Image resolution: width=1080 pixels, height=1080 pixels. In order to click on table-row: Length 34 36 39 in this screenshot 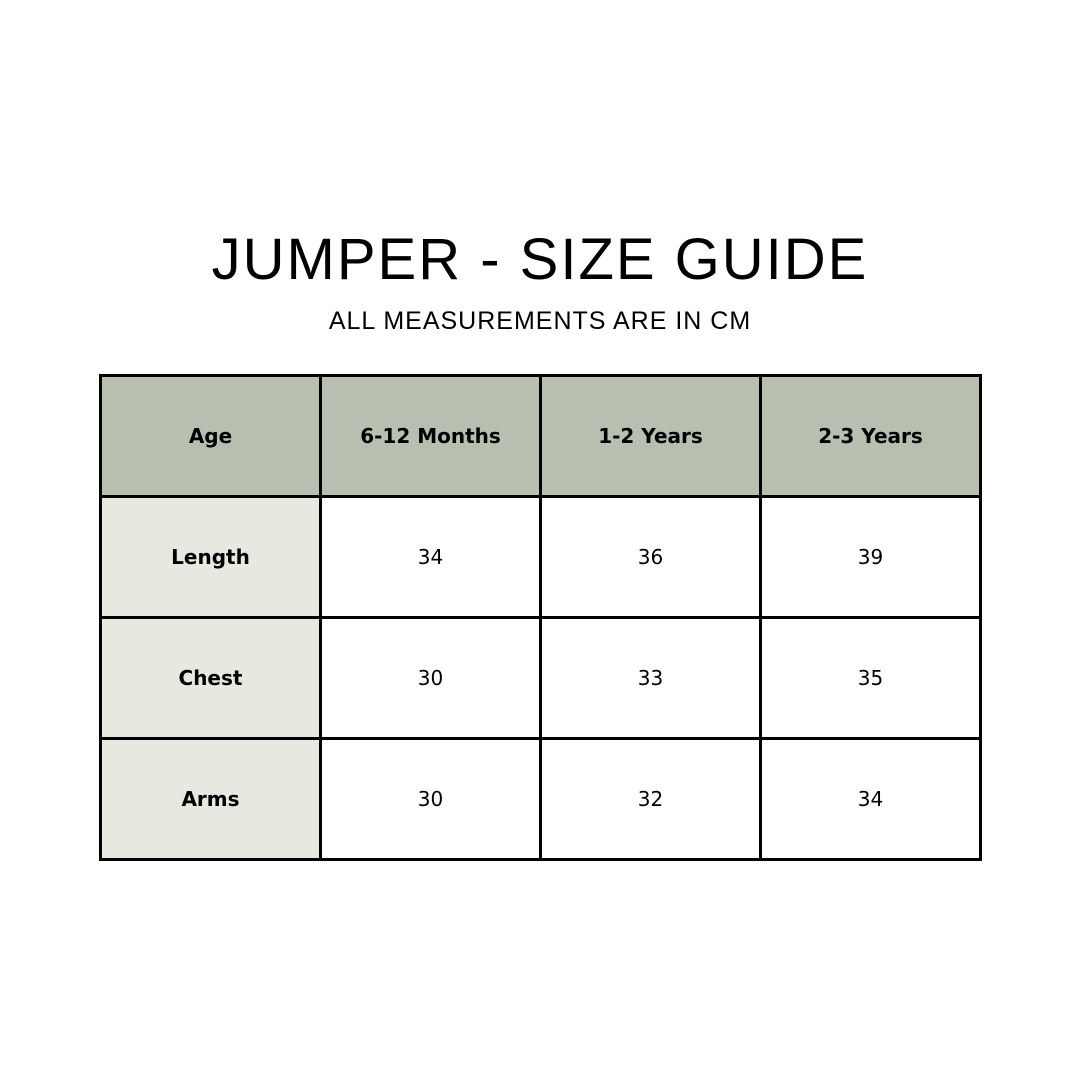, I will do `click(540, 557)`.